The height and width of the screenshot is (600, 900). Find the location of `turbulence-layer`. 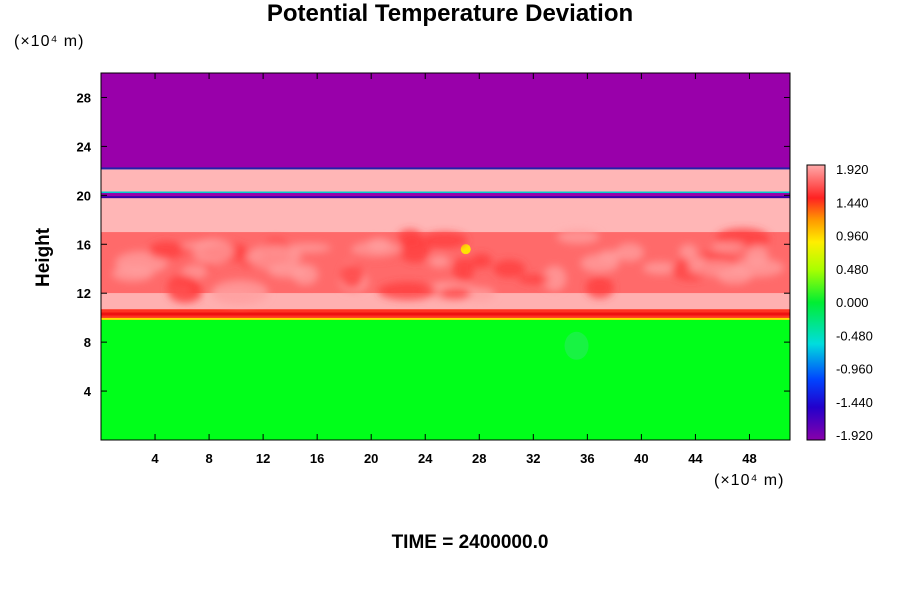

turbulence-layer is located at coordinates (448, 267).